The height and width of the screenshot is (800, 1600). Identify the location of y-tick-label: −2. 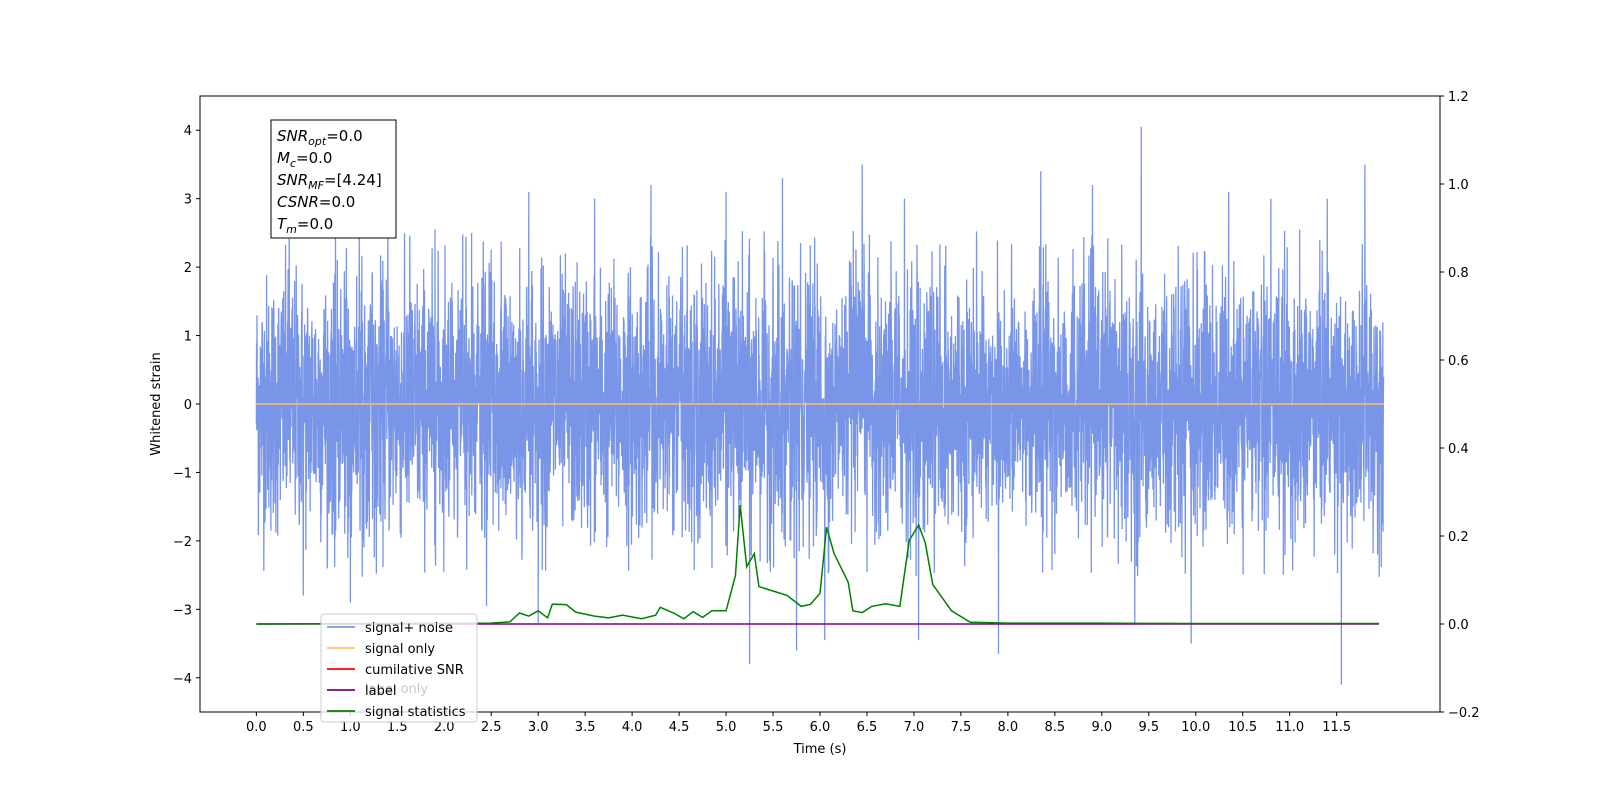
(182, 542).